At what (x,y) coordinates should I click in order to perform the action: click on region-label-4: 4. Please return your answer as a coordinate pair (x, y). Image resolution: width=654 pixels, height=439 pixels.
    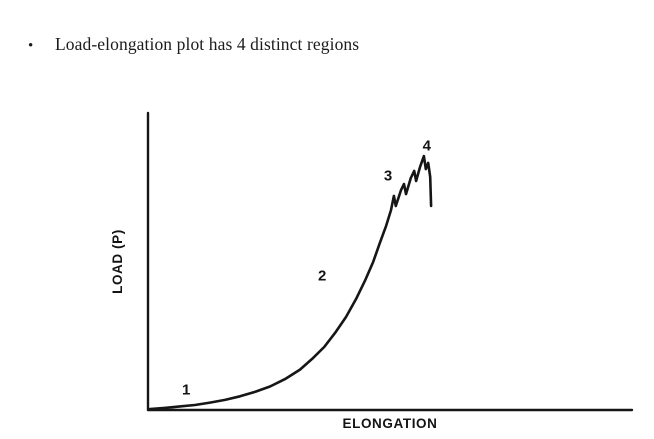
    Looking at the image, I should click on (427, 146).